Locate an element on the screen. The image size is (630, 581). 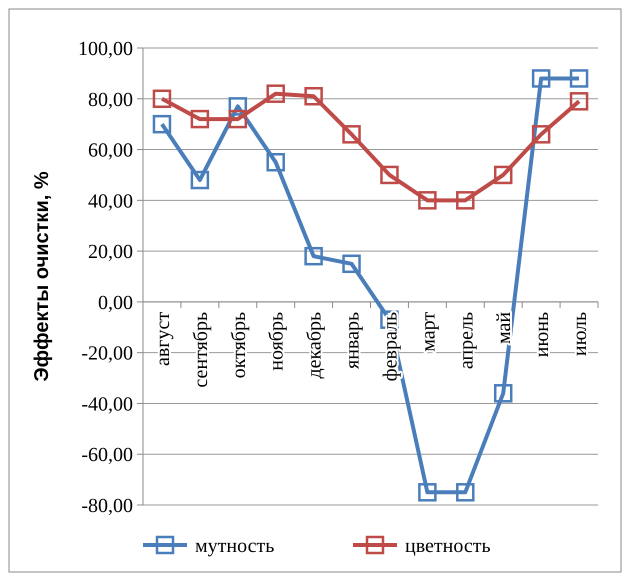
y-tick-label: -20,00 is located at coordinates (107, 353).